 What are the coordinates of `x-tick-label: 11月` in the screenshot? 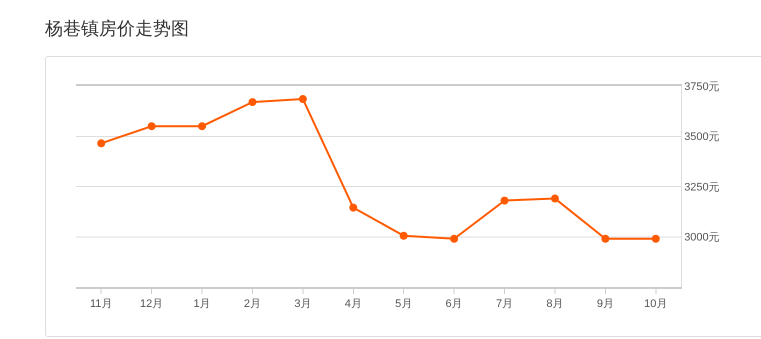 It's located at (101, 304).